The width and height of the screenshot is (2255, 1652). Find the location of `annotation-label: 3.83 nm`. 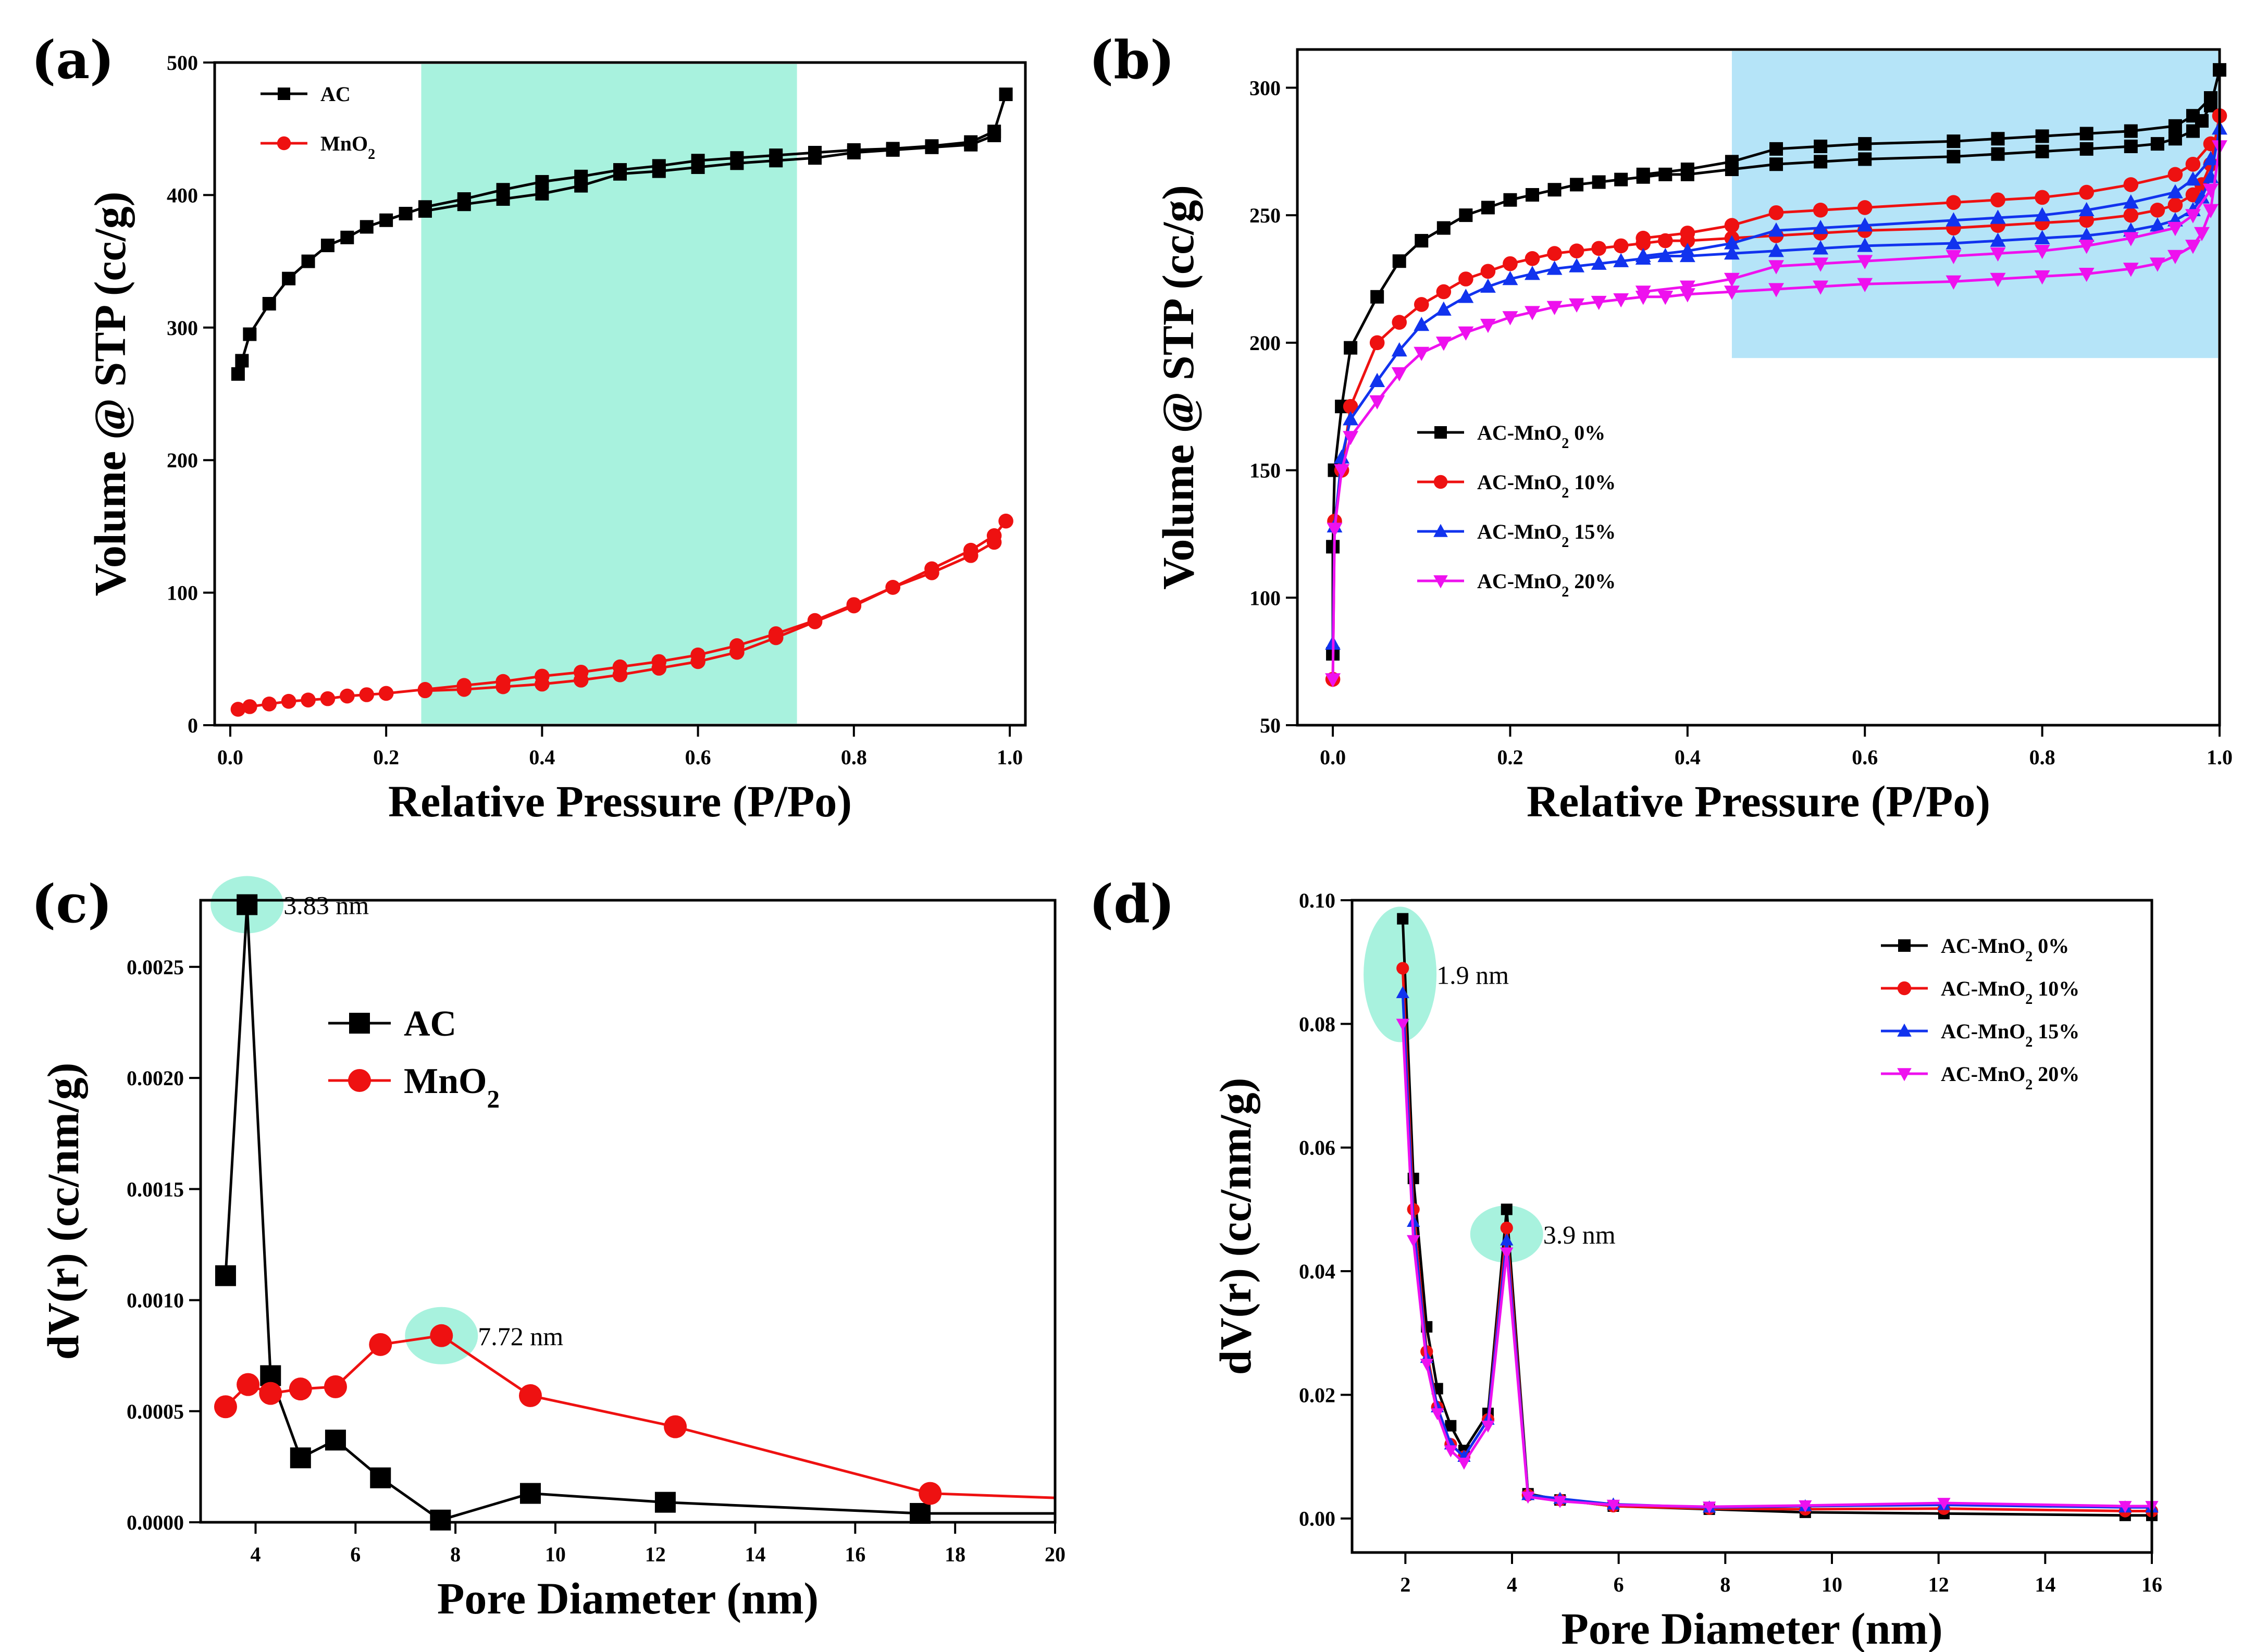

annotation-label: 3.83 nm is located at coordinates (326, 905).